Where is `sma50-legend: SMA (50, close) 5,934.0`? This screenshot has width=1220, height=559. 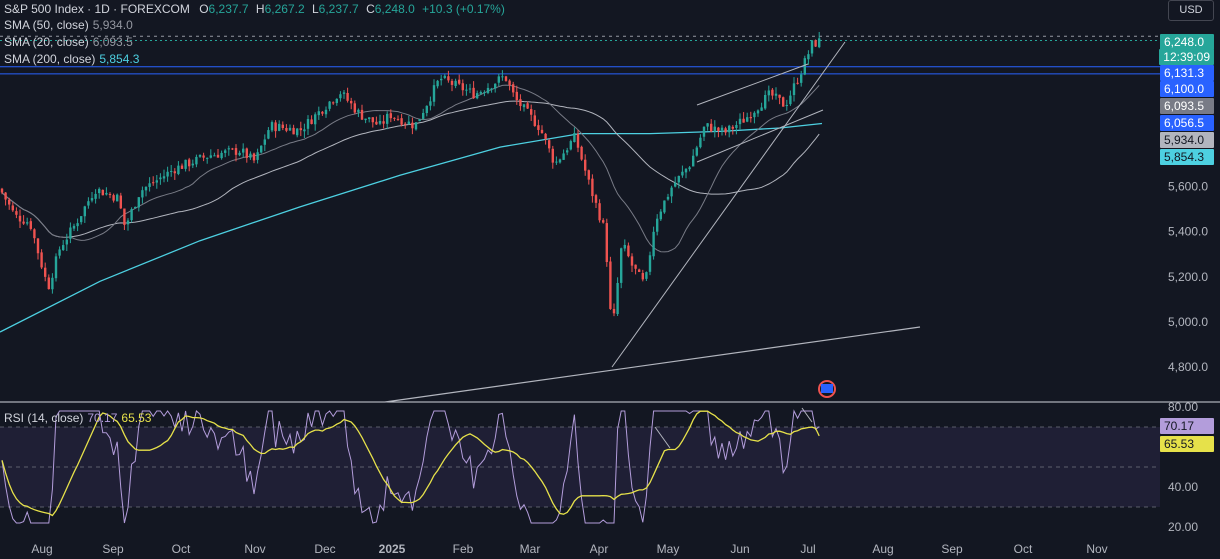 sma50-legend: SMA (50, close) 5,934.0 is located at coordinates (68, 25).